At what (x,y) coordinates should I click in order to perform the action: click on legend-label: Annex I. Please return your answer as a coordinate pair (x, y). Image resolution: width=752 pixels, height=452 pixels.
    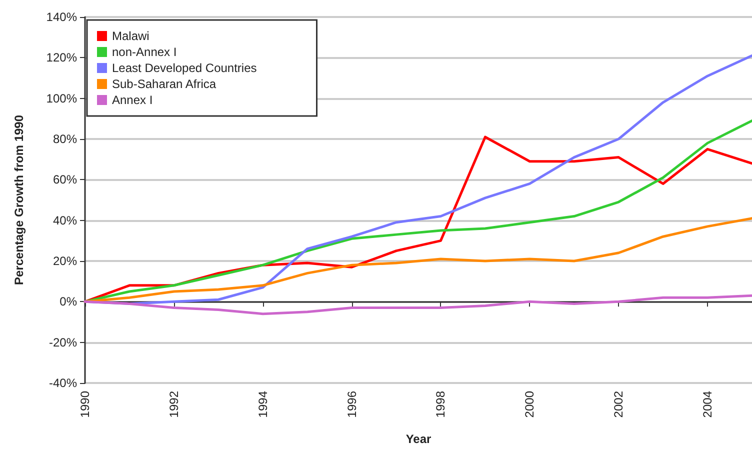
    Looking at the image, I should click on (132, 100).